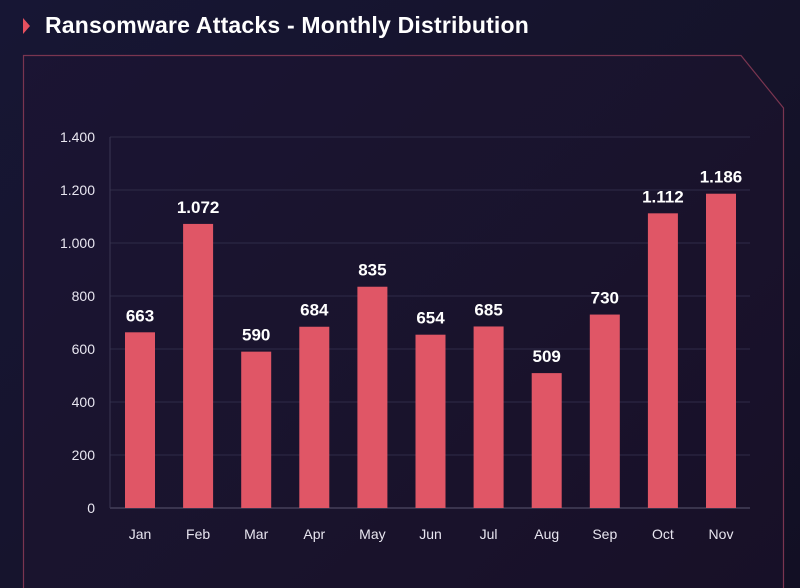 This screenshot has width=800, height=588. What do you see at coordinates (489, 534) in the screenshot?
I see `x-tick-label: Jul` at bounding box center [489, 534].